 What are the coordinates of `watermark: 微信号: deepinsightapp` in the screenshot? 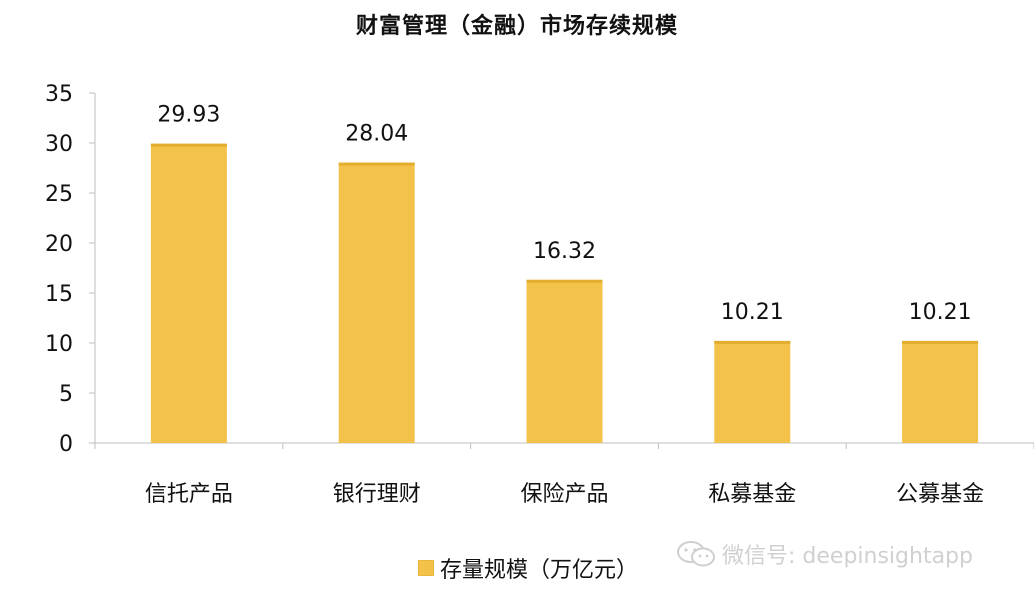 It's located at (824, 554).